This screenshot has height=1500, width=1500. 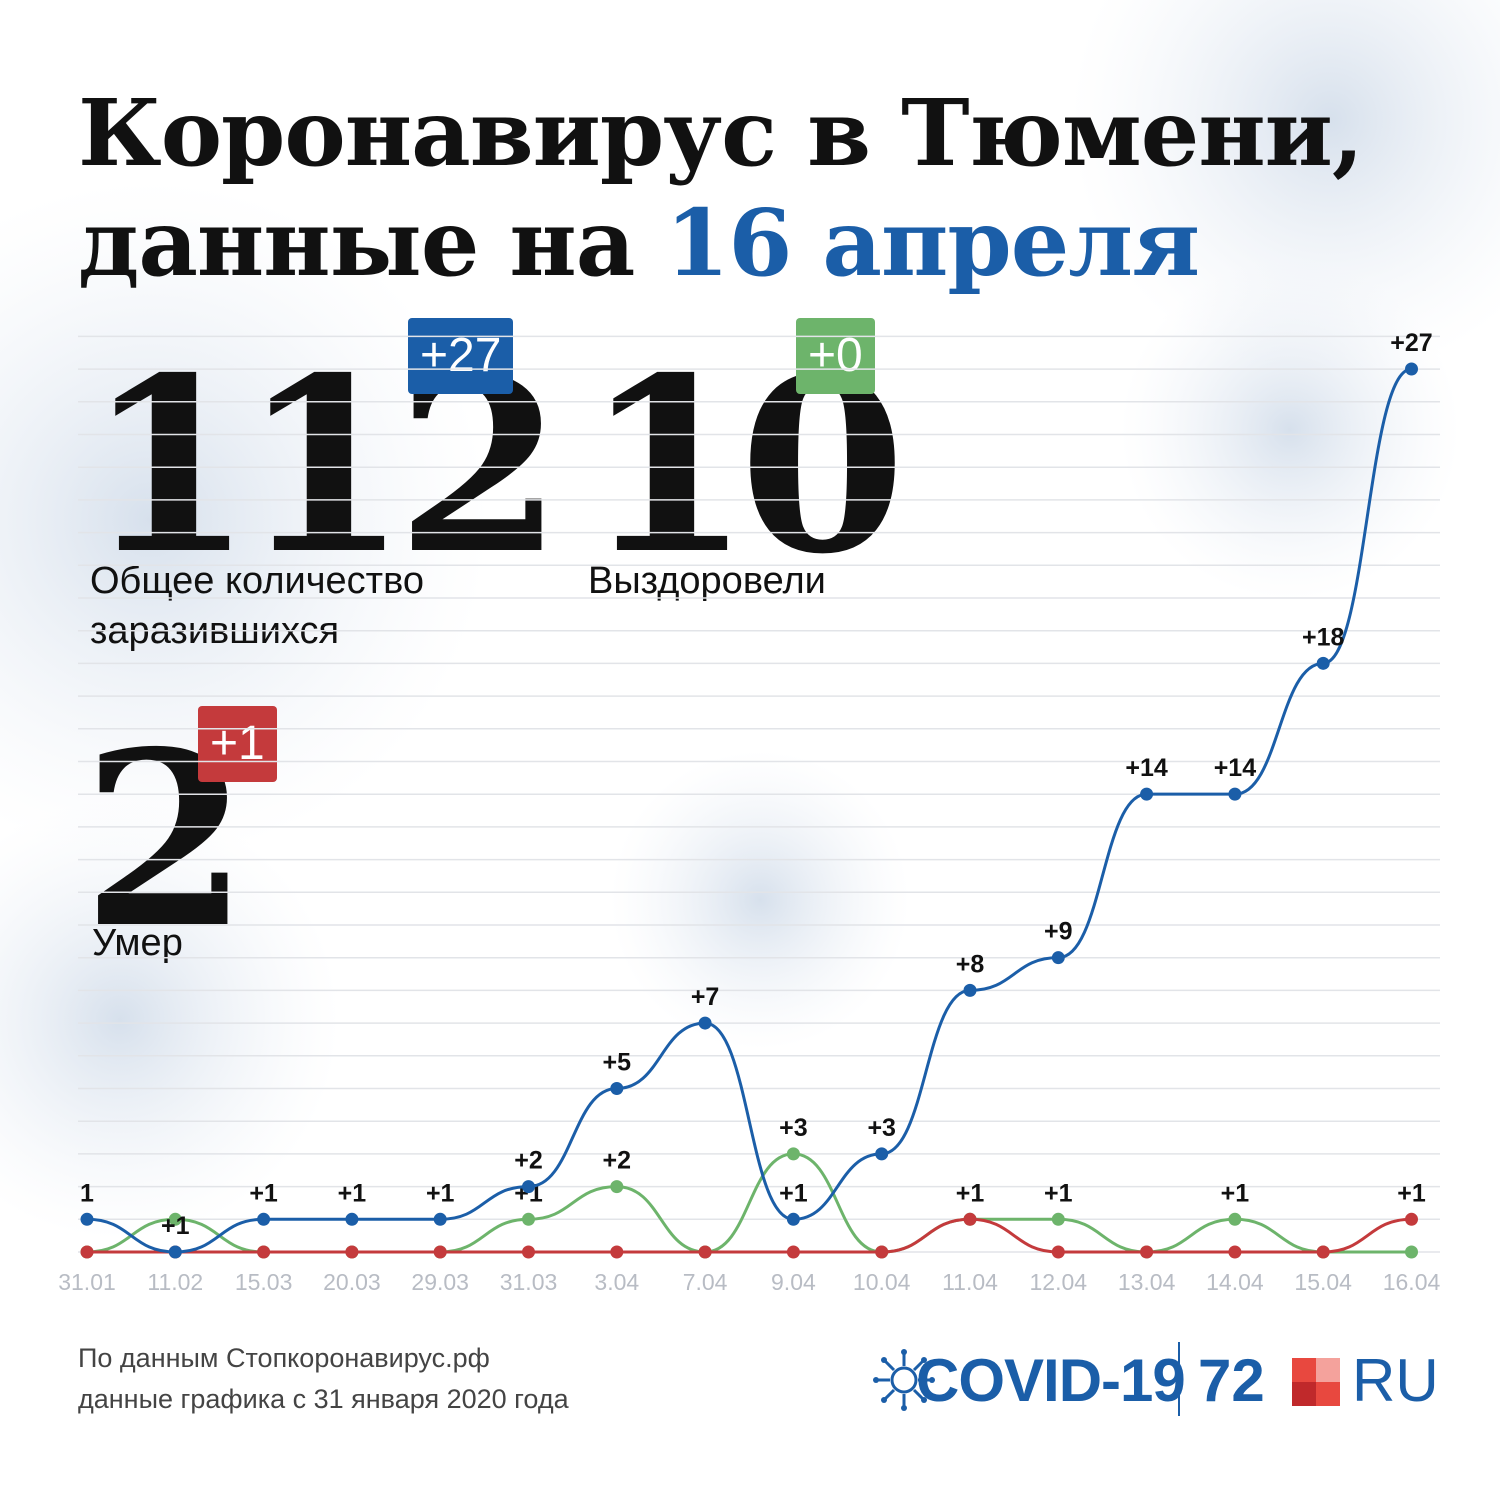 I want to click on source-line-1: По данным Стопкоронавирус.рф, so click(x=284, y=1358).